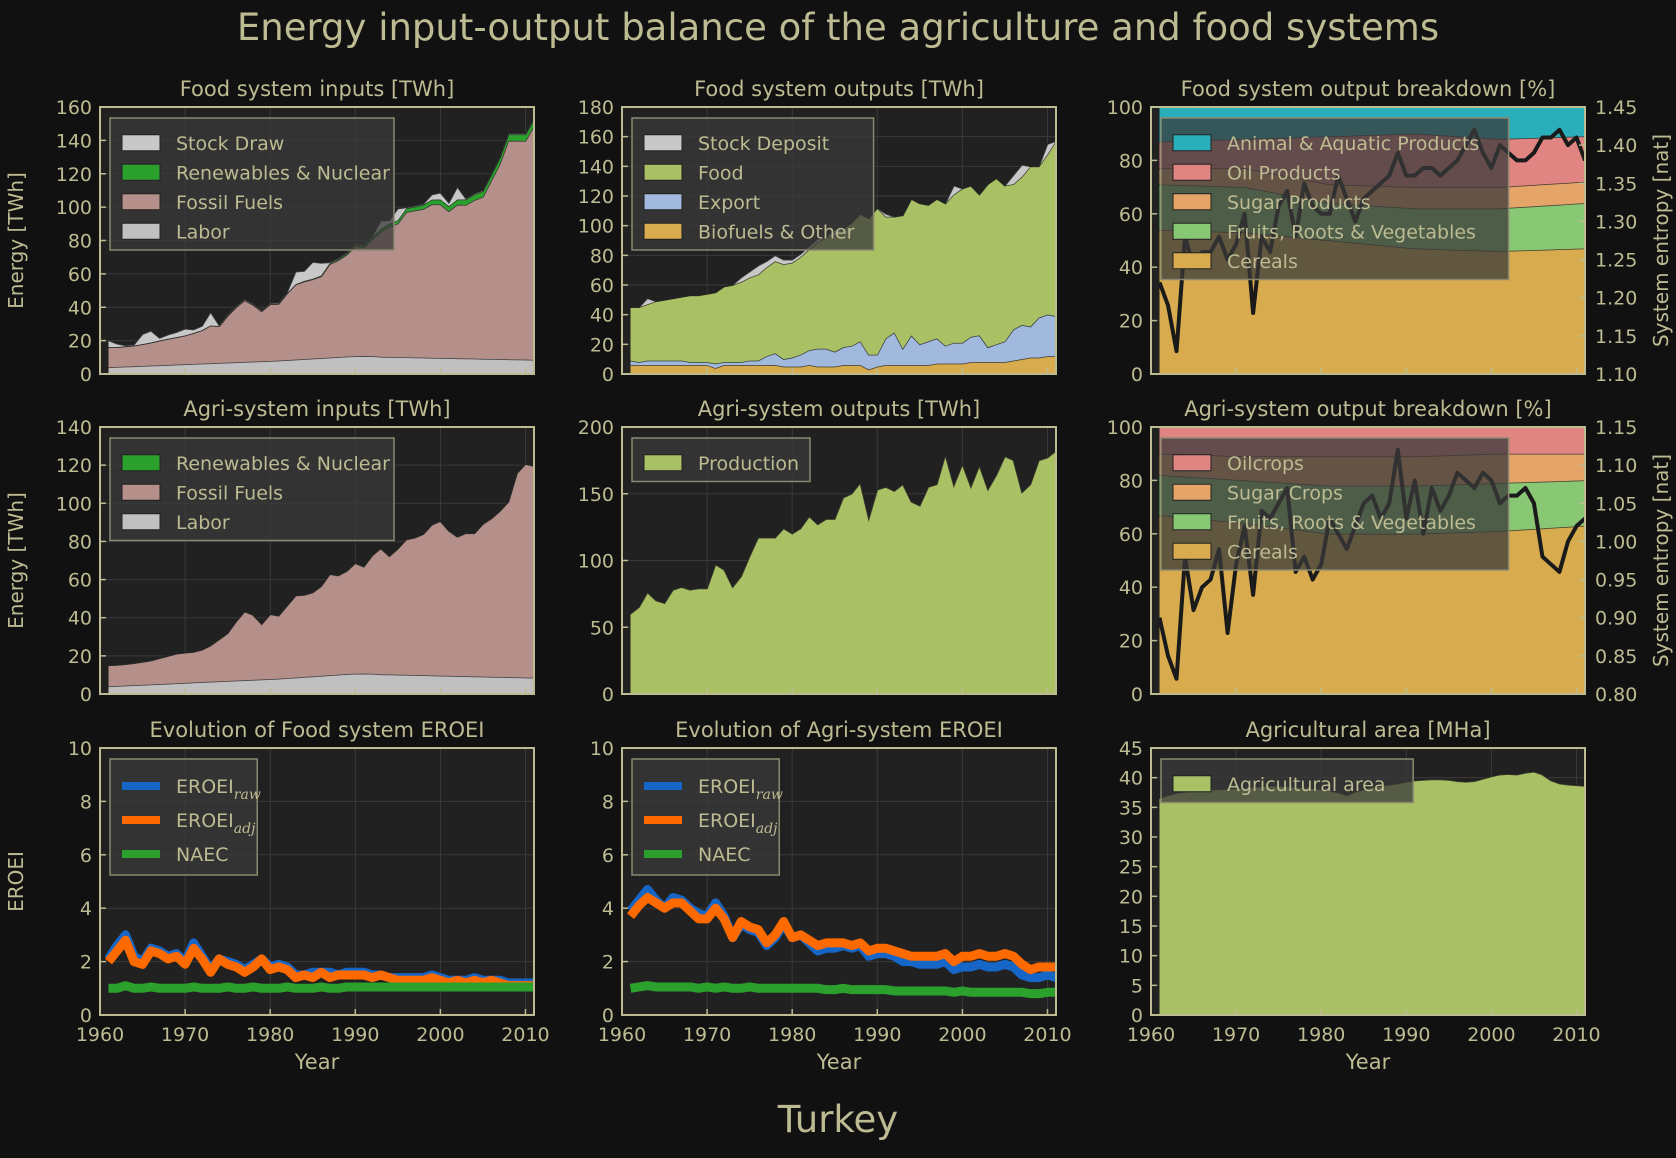 The height and width of the screenshot is (1158, 1676). What do you see at coordinates (753, 184) in the screenshot?
I see `legend: Stock Deposit Food Export Biofuels & Other` at bounding box center [753, 184].